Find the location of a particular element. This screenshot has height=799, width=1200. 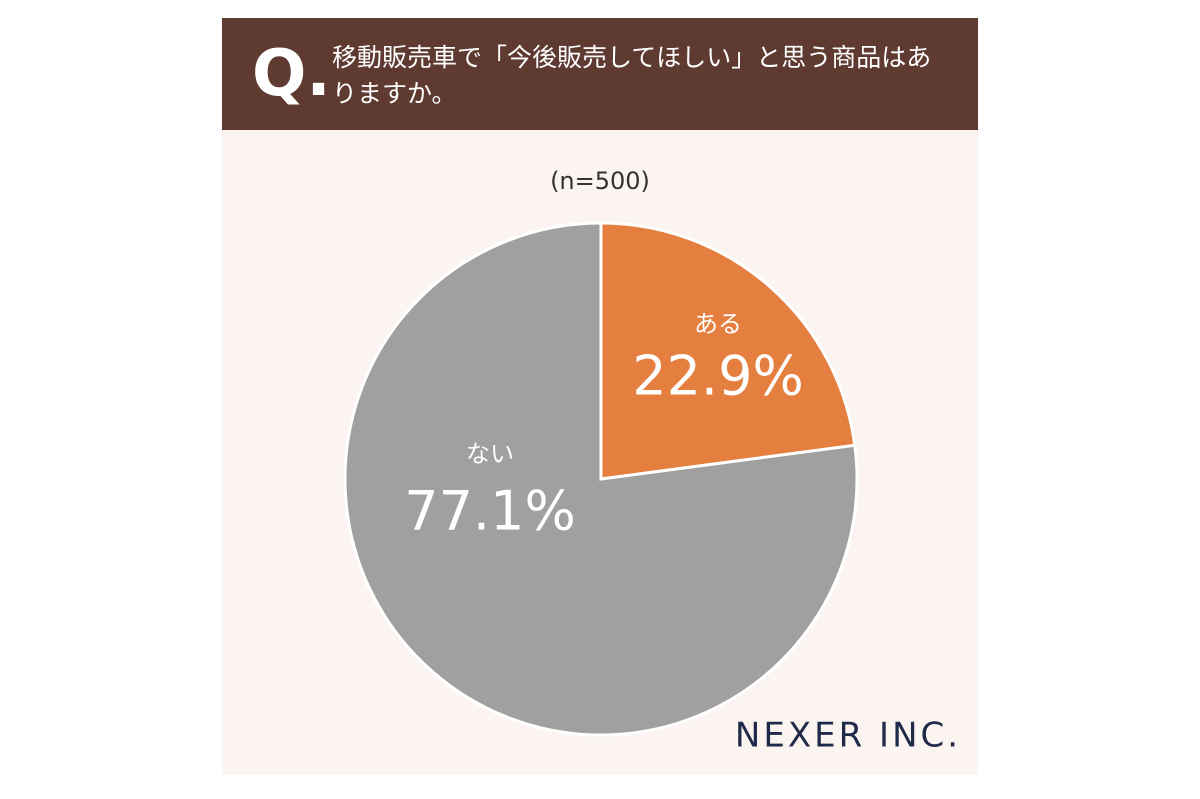

slice-label: ない is located at coordinates (490, 454).